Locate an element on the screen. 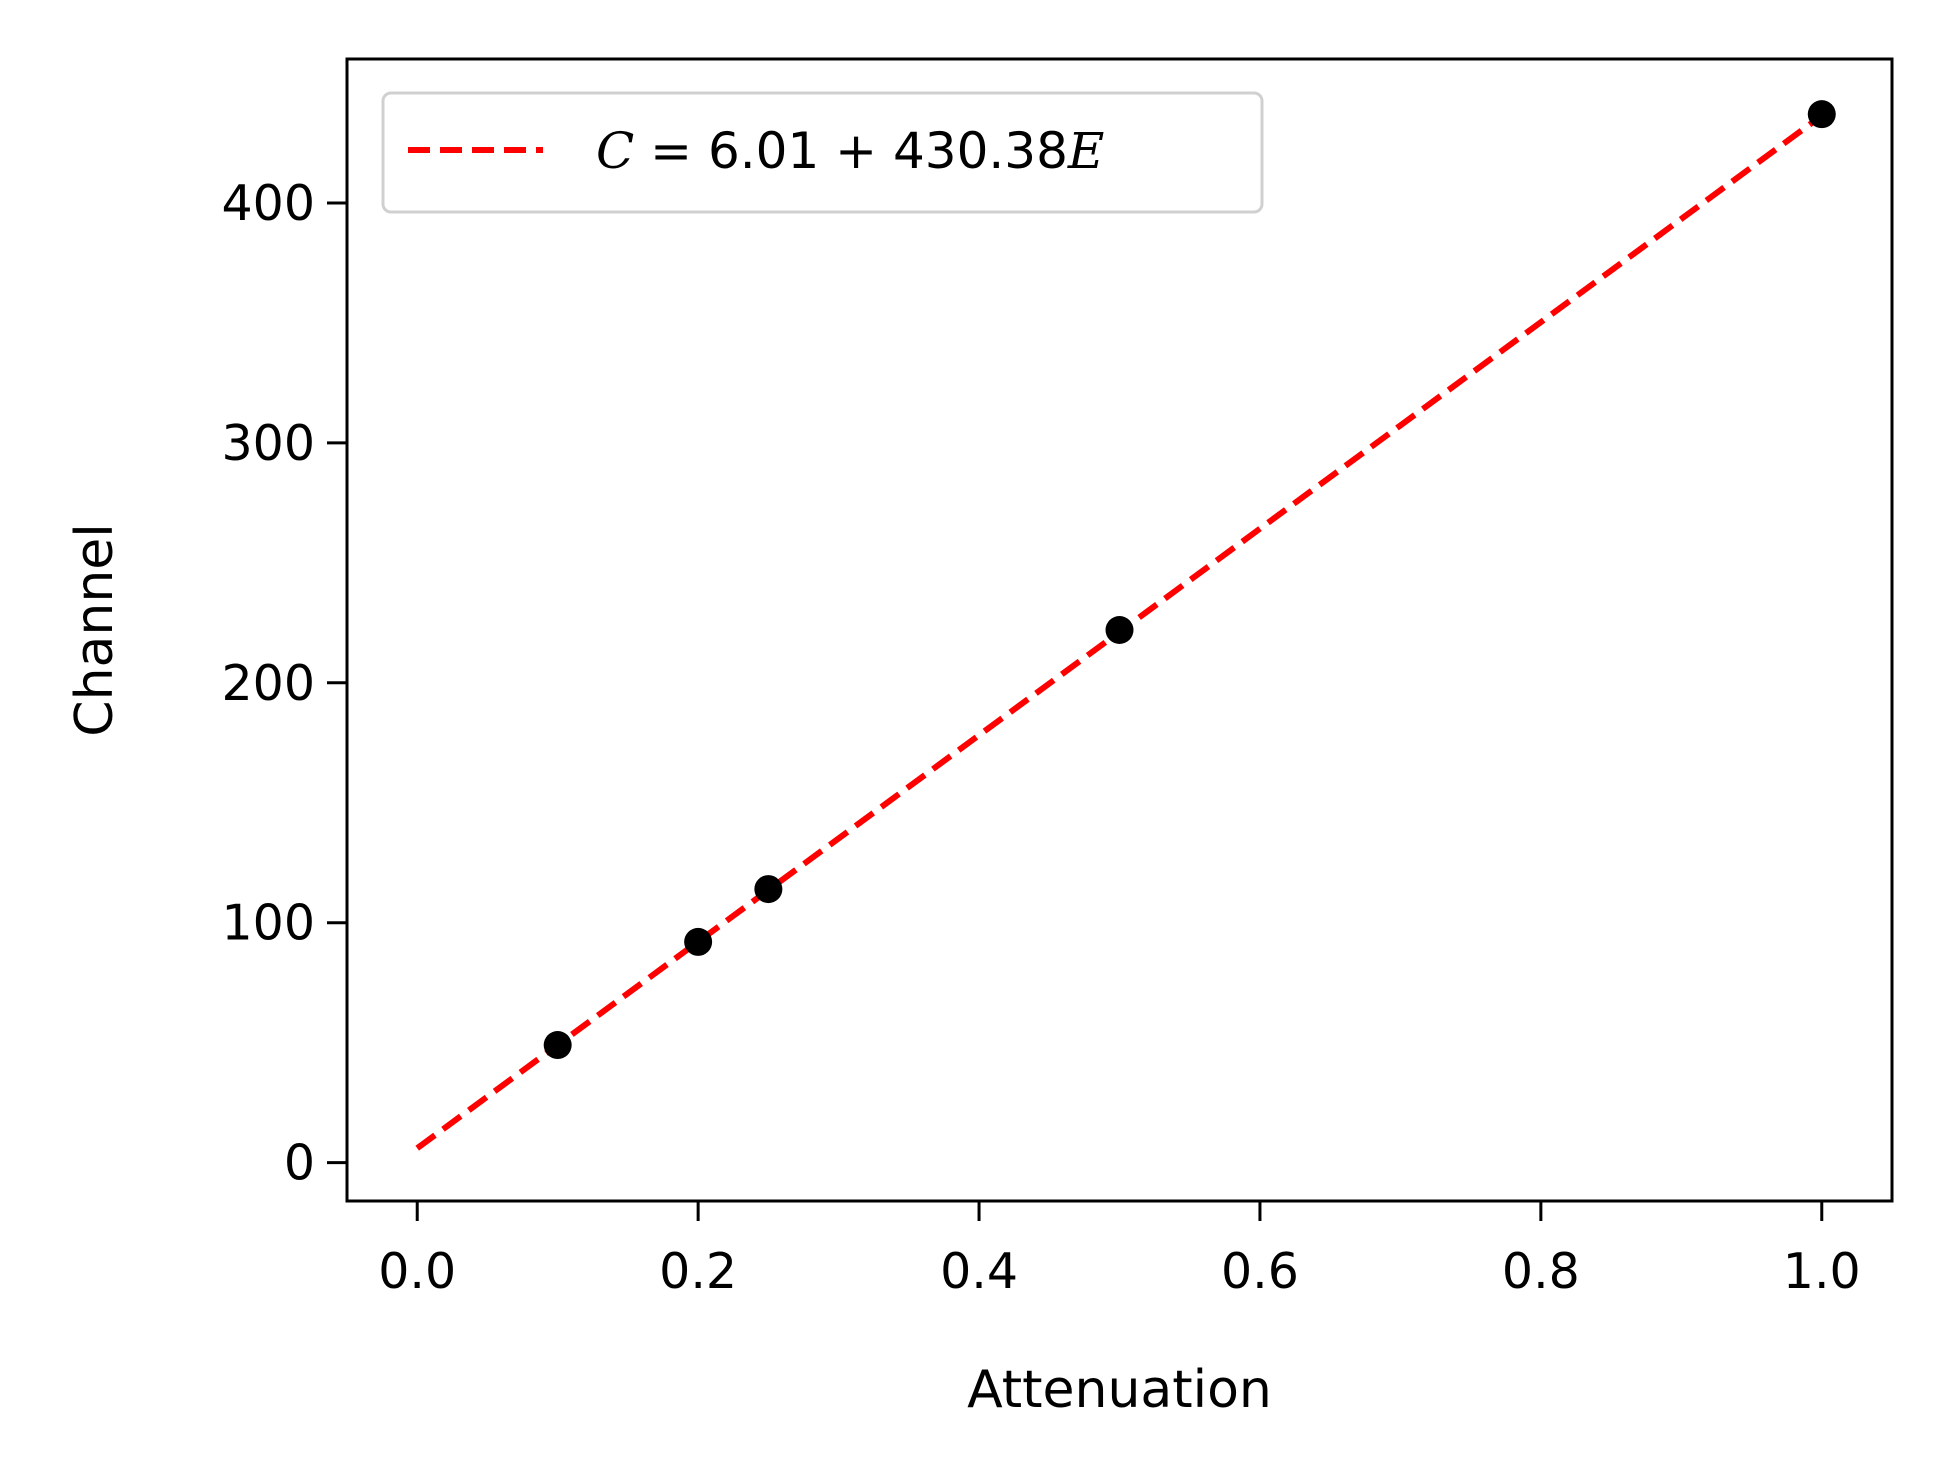 The width and height of the screenshot is (1939, 1476). legend-slope: 430.38 is located at coordinates (980, 151).